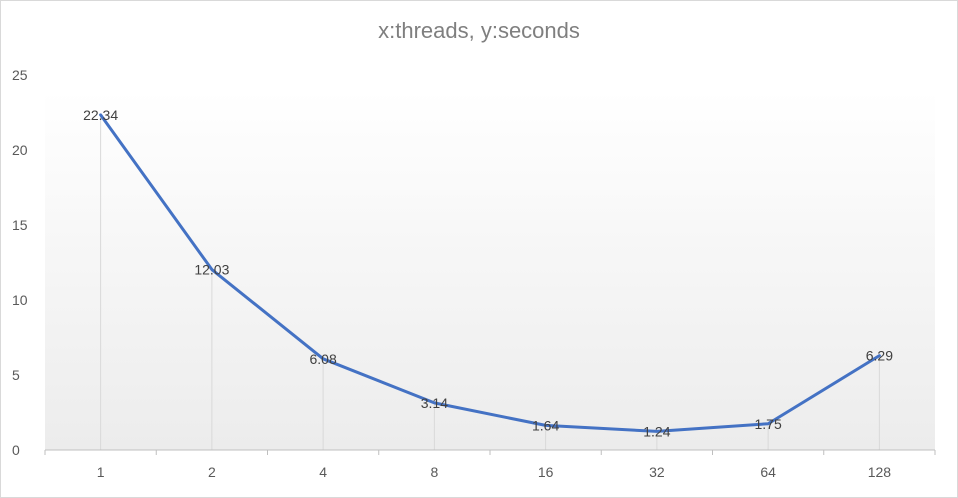 This screenshot has width=958, height=498. What do you see at coordinates (880, 472) in the screenshot?
I see `x-tick-label: 128` at bounding box center [880, 472].